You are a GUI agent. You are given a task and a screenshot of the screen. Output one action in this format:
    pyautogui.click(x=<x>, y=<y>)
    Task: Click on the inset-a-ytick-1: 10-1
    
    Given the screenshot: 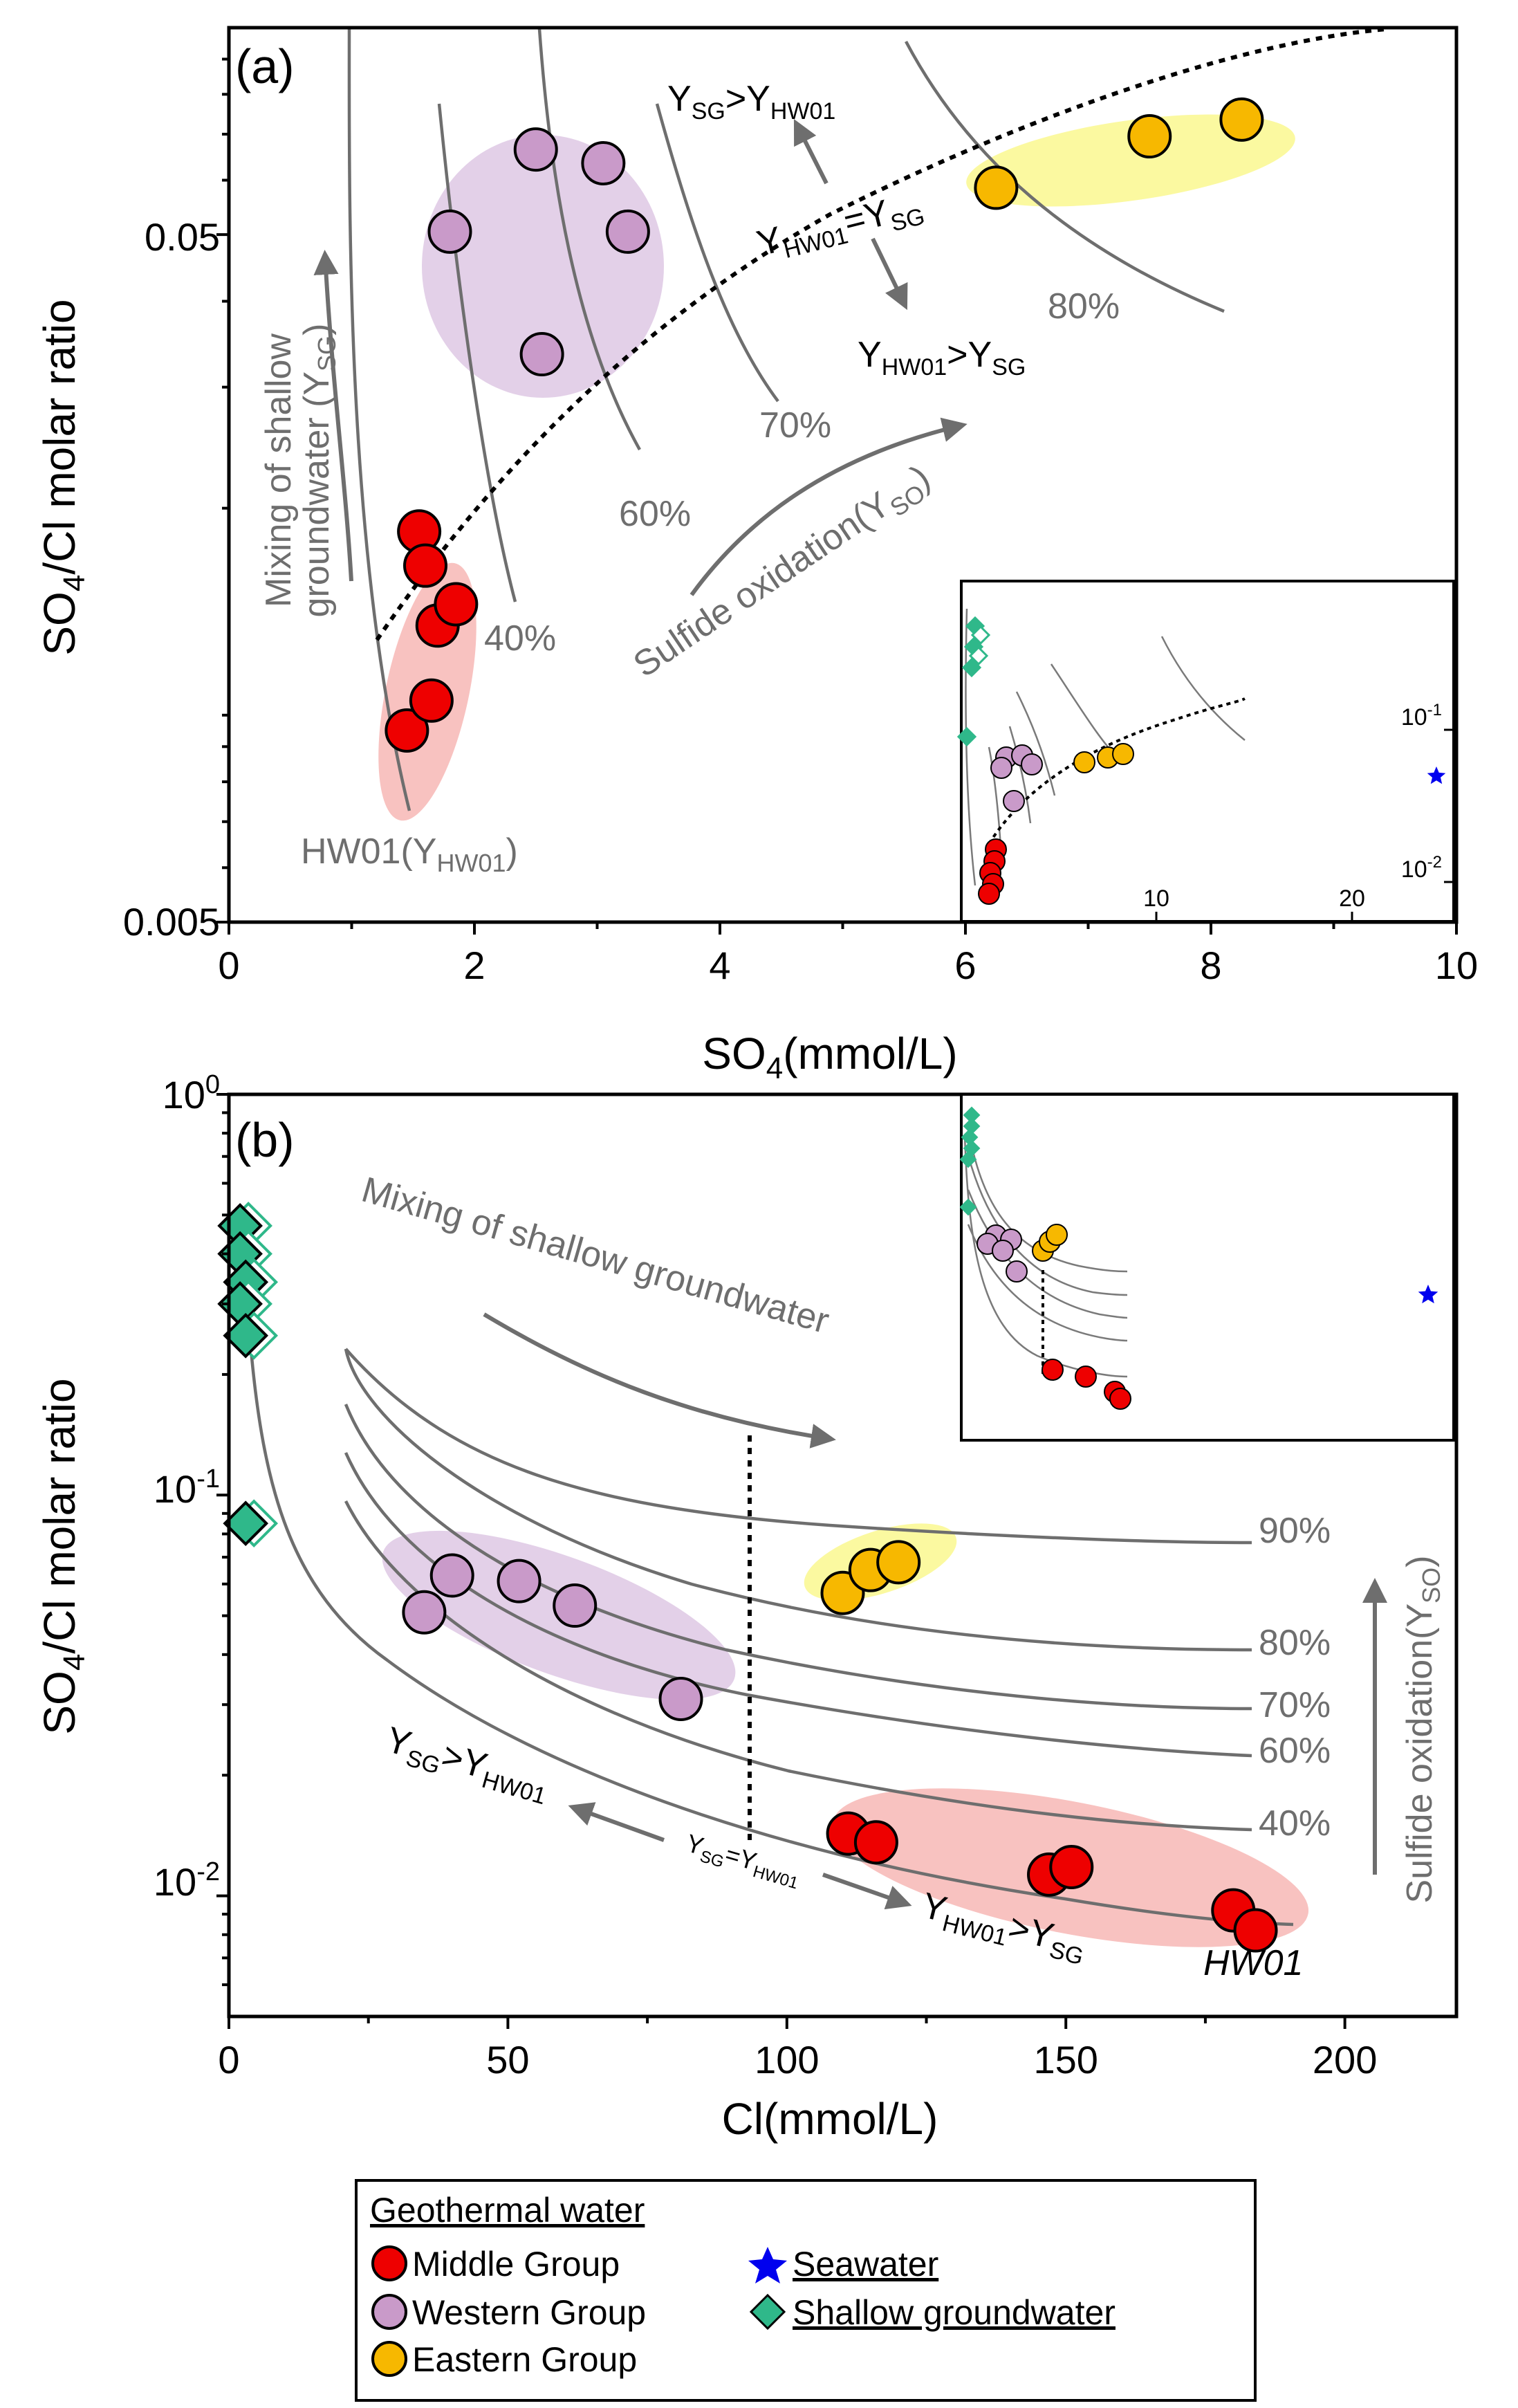 What is the action you would take?
    pyautogui.click(x=1421, y=715)
    